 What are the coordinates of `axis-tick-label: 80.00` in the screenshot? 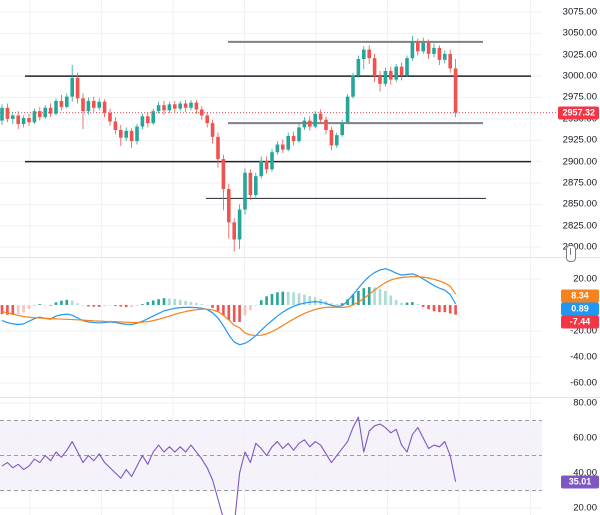 It's located at (585, 403).